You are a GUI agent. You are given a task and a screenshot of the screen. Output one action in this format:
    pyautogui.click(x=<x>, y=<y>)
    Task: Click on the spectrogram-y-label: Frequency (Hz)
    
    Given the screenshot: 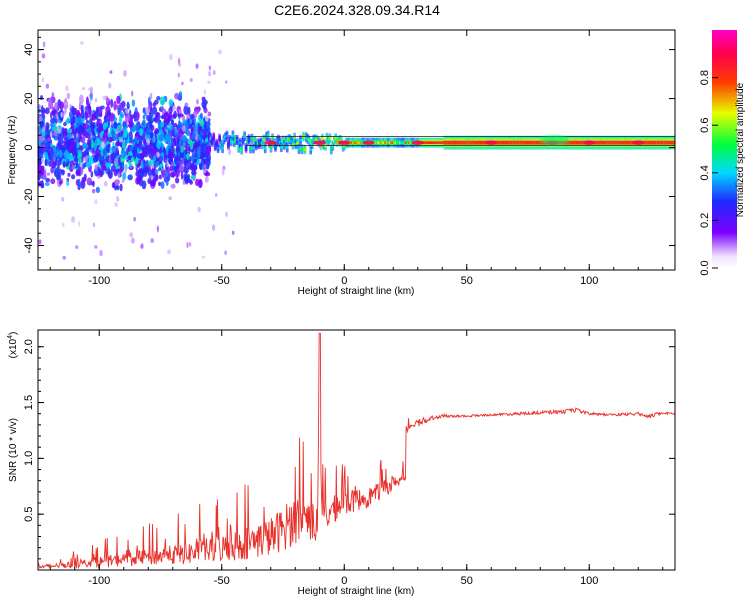 What is the action you would take?
    pyautogui.click(x=12, y=150)
    